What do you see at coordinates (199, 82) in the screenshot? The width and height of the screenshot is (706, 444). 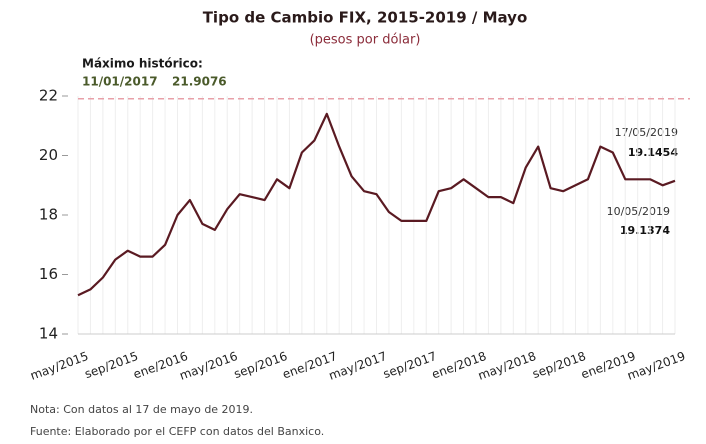 I see `max-value: 21.9076` at bounding box center [199, 82].